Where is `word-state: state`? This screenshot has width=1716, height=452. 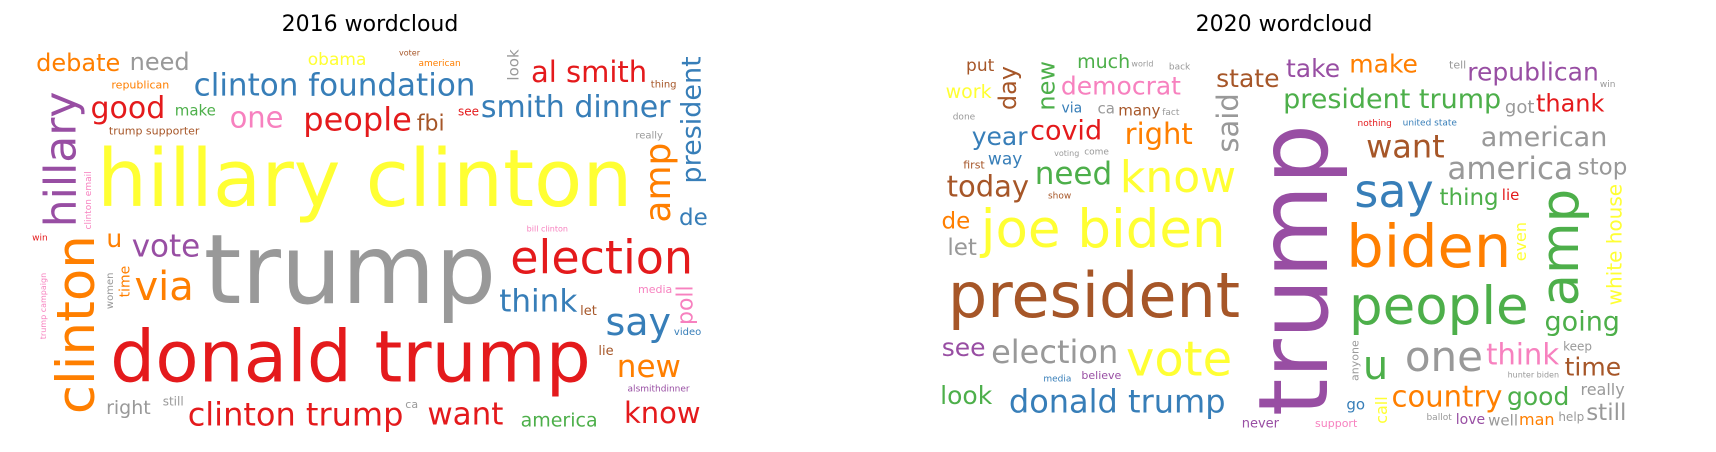 word-state: state is located at coordinates (1247, 78).